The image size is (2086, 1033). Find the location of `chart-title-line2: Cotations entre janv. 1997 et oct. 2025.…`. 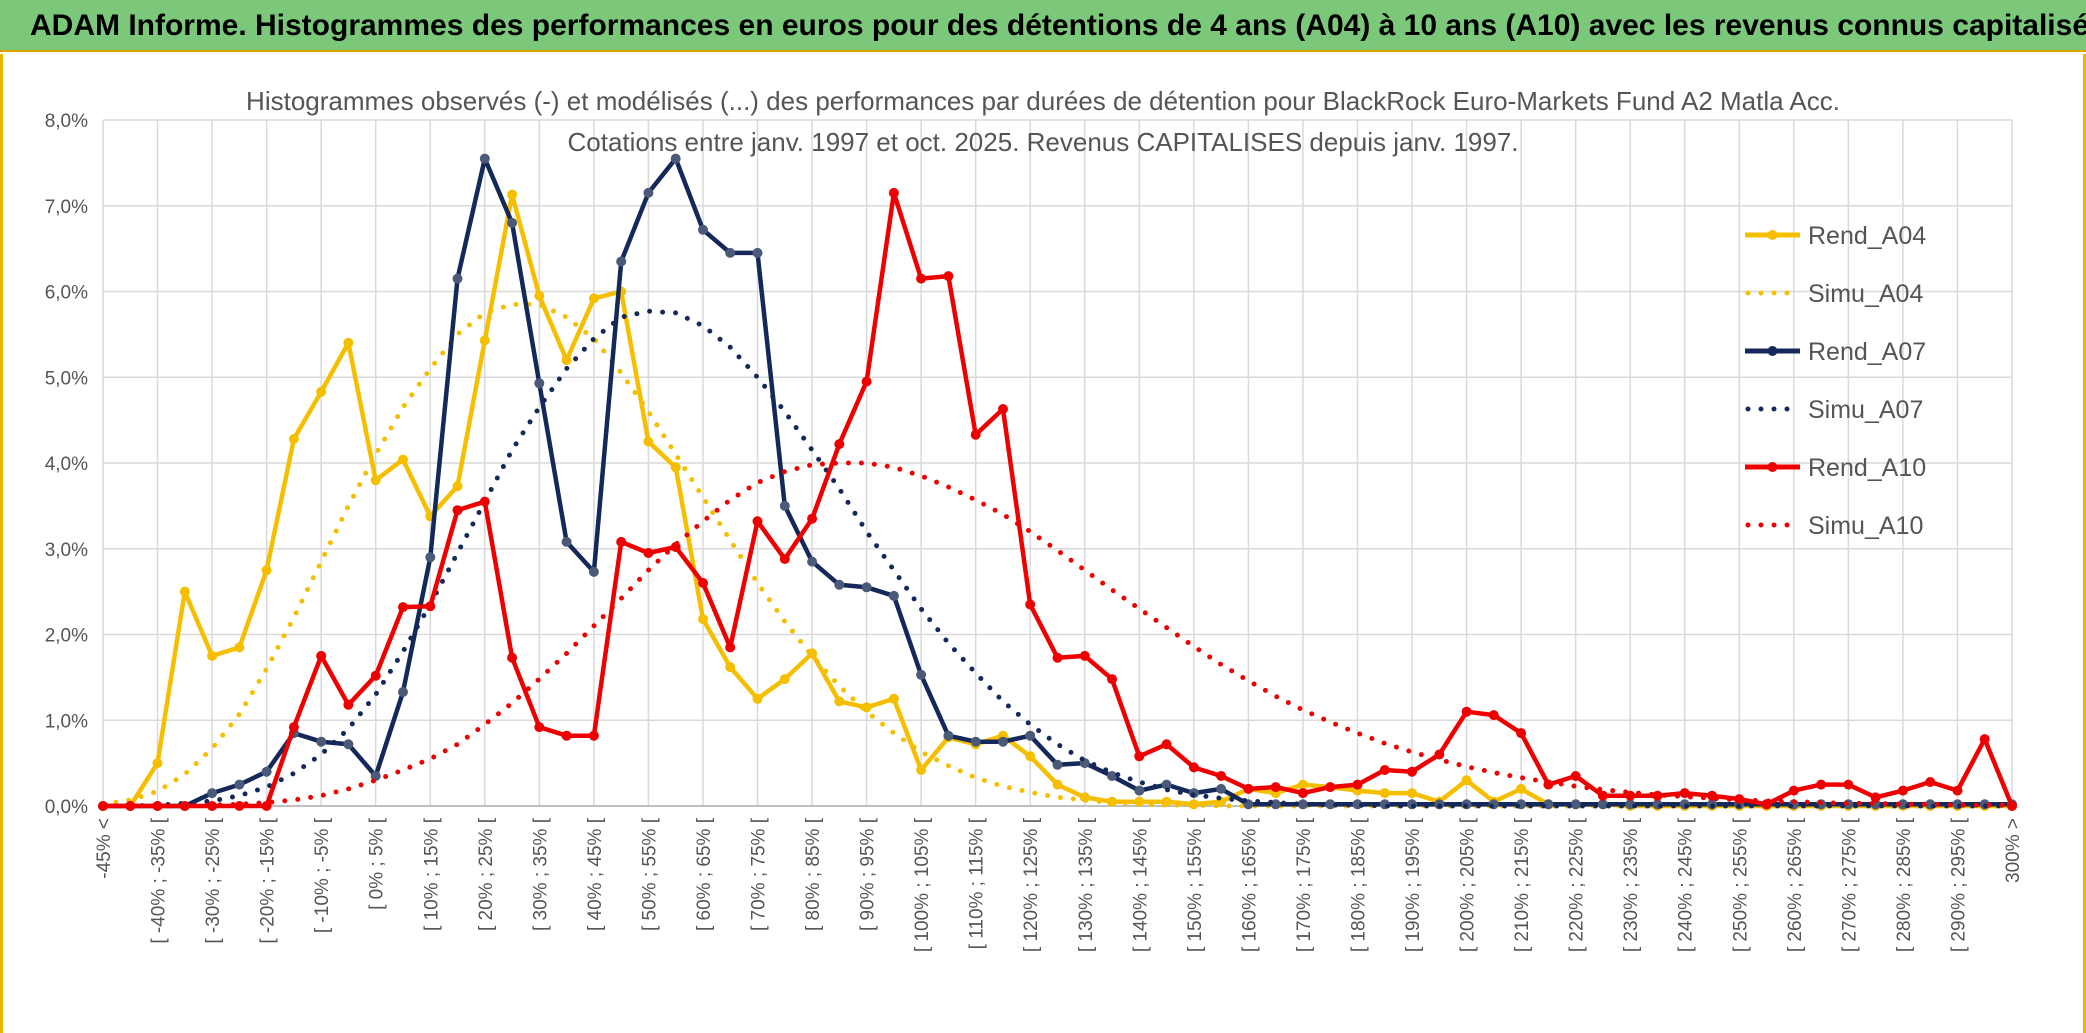

chart-title-line2: Cotations entre janv. 1997 et oct. 2025.… is located at coordinates (1042, 142).